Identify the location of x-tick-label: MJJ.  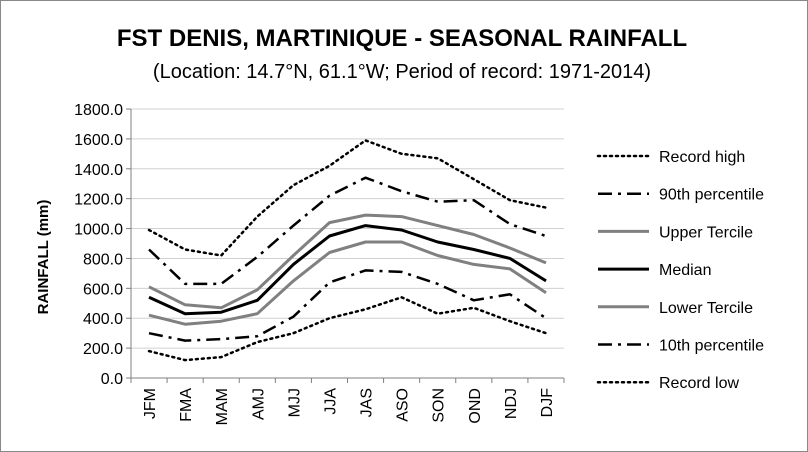
(294, 402).